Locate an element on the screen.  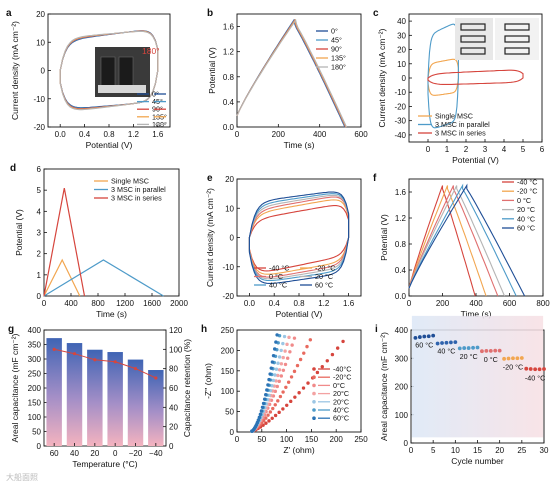
y2-tick-label: 120 is located at coordinates (176, 330).